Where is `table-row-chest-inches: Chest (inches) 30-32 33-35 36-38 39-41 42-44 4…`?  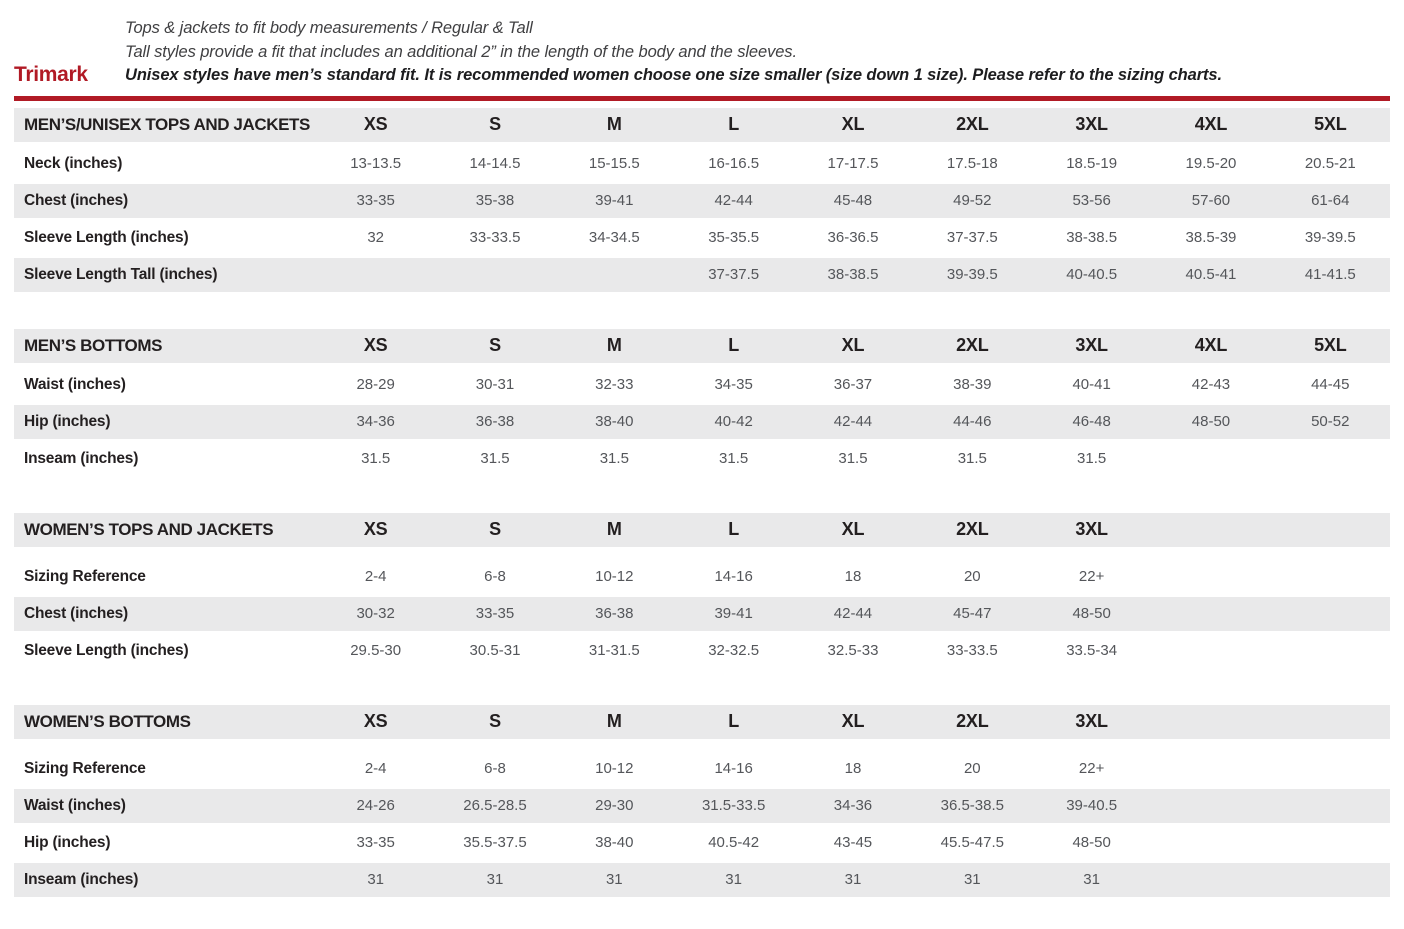
table-row-chest-inches: Chest (inches) 30-32 33-35 36-38 39-41 42-44 4… is located at coordinates (702, 613).